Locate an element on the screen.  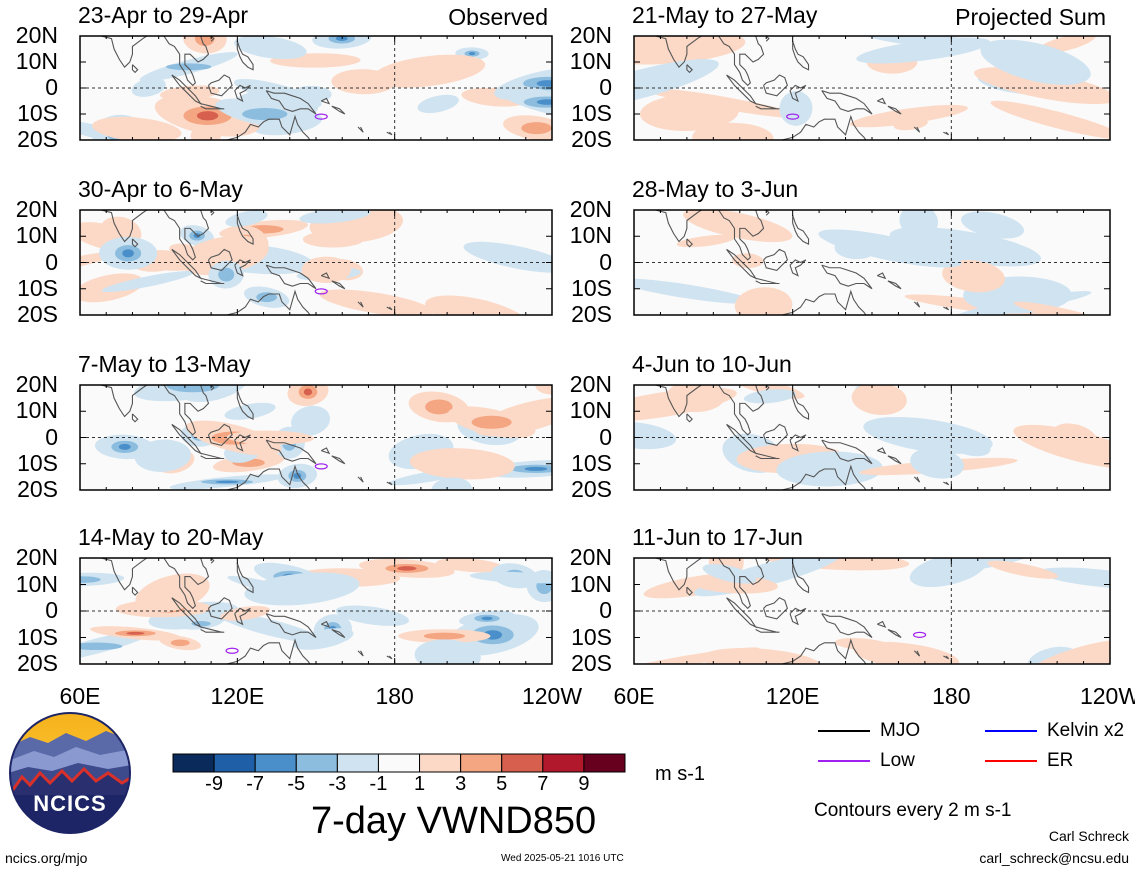
lon-label: 120W is located at coordinates (552, 696).